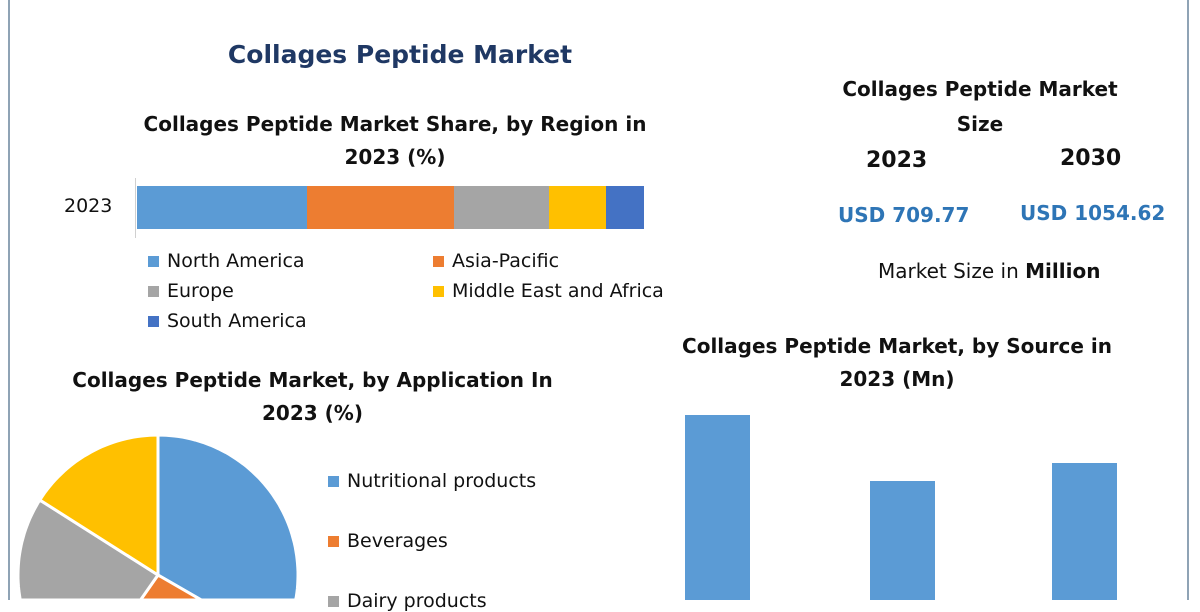  I want to click on frame-right-border, so click(1188, 300).